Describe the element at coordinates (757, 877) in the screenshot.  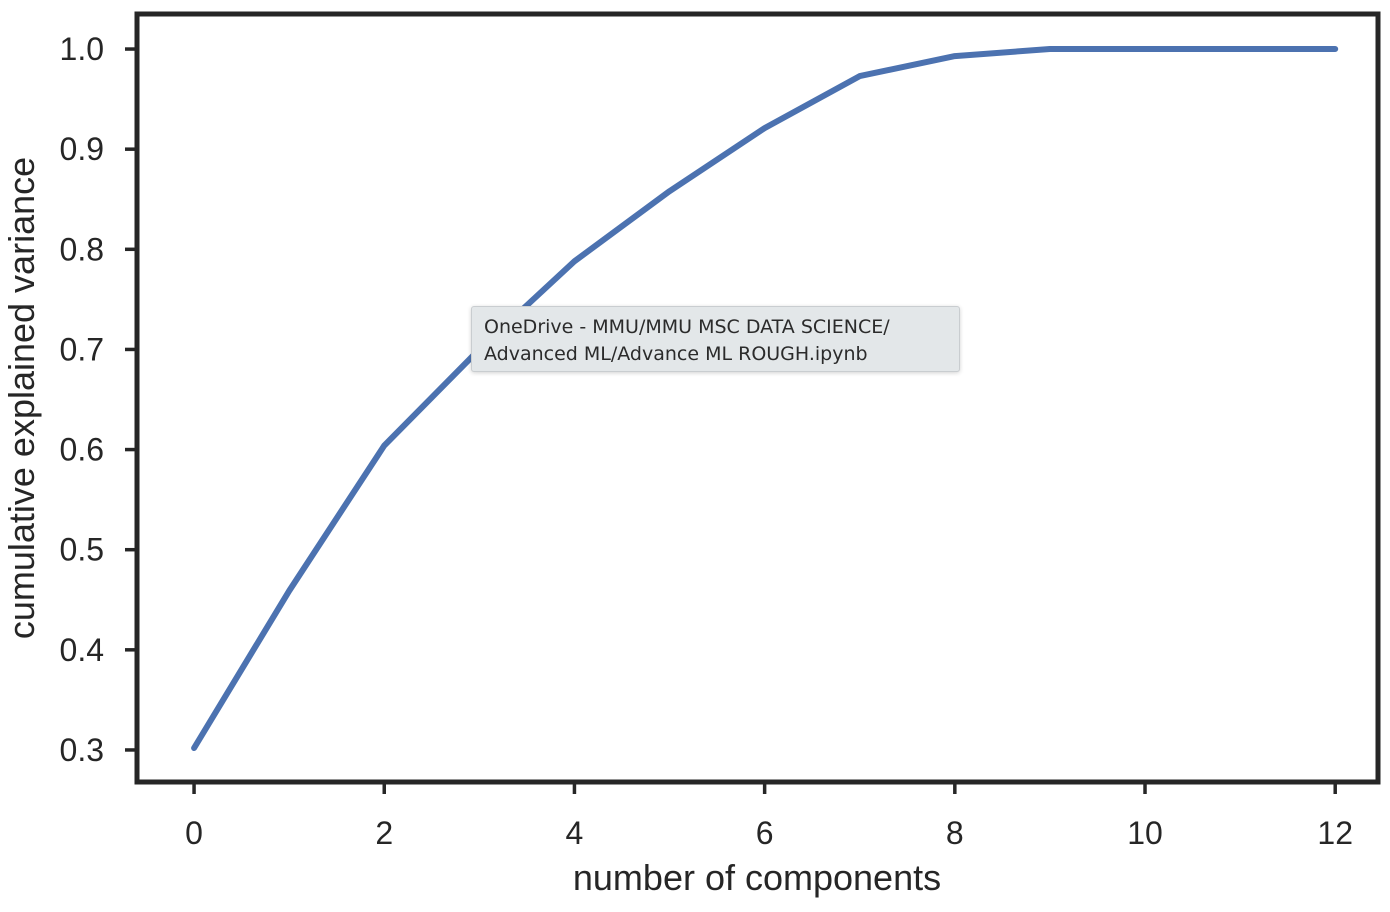
I see `x-axis-label: number of components` at that location.